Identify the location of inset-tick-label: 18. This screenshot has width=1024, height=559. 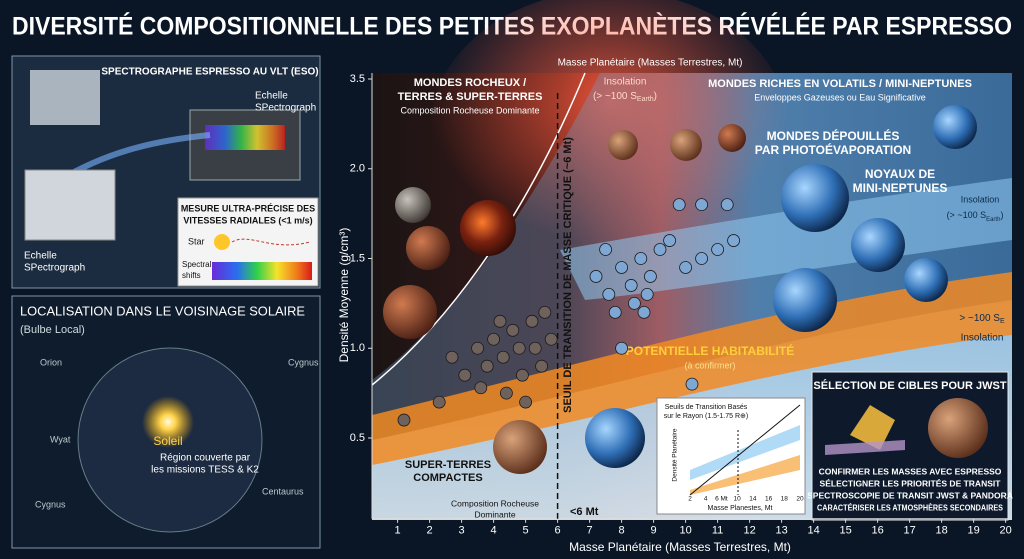
(785, 499).